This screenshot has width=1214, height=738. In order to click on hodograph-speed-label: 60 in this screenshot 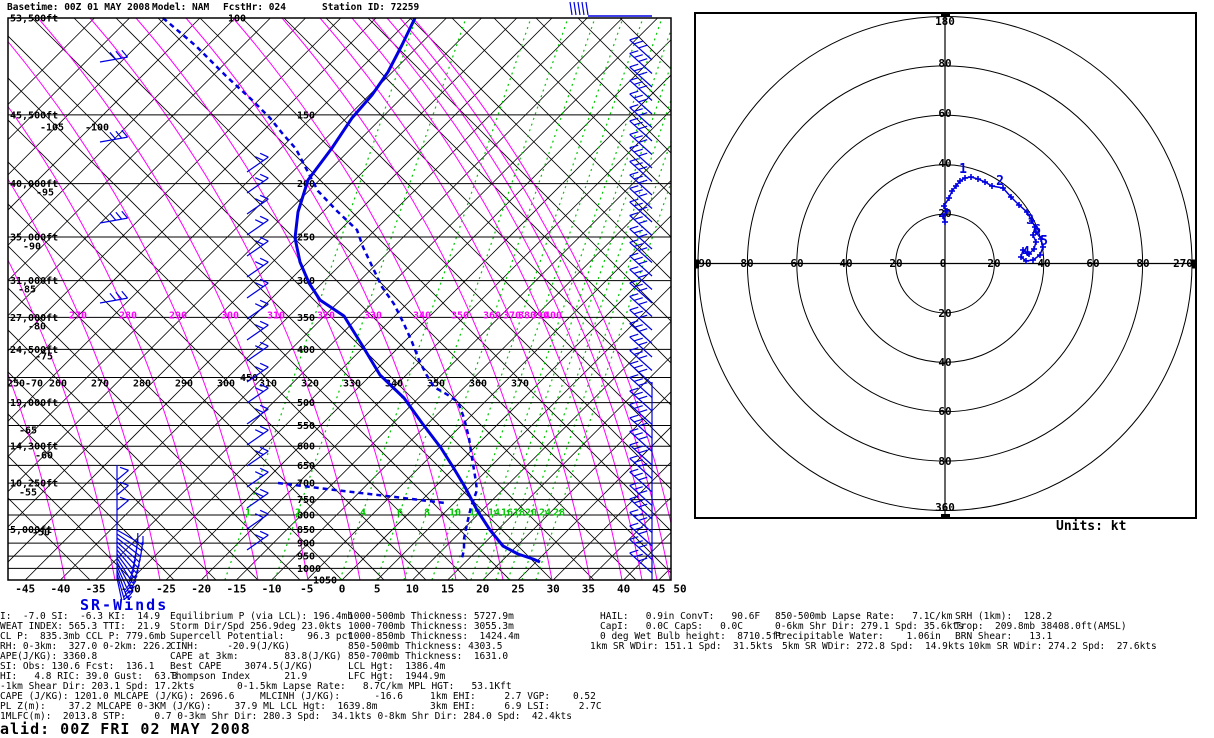, I will do `click(944, 411)`.